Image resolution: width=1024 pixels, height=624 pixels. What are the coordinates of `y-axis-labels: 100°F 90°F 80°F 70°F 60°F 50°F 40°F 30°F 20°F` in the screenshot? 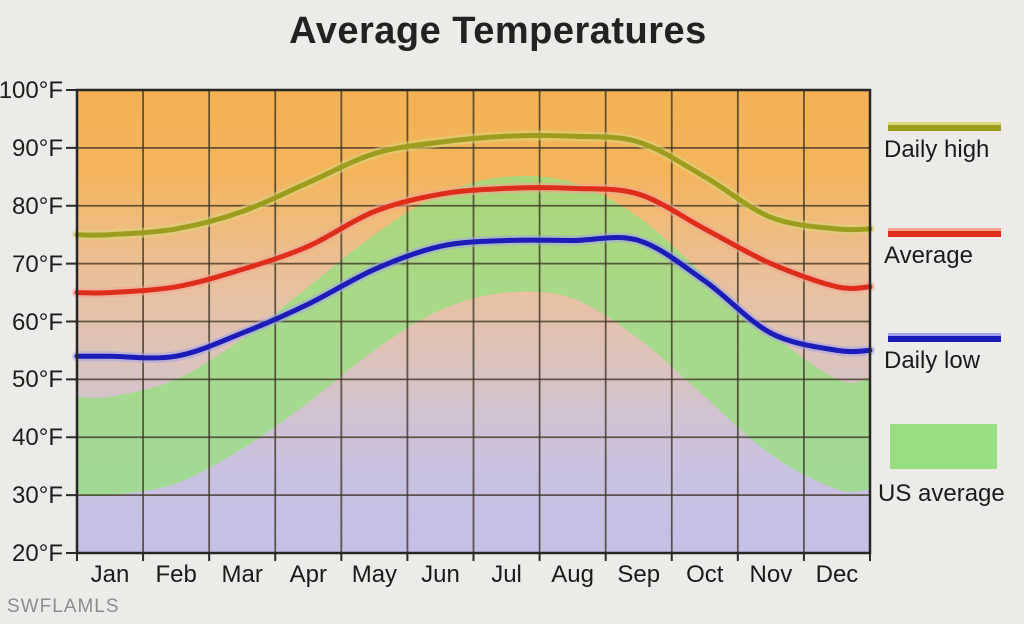 It's located at (33, 312).